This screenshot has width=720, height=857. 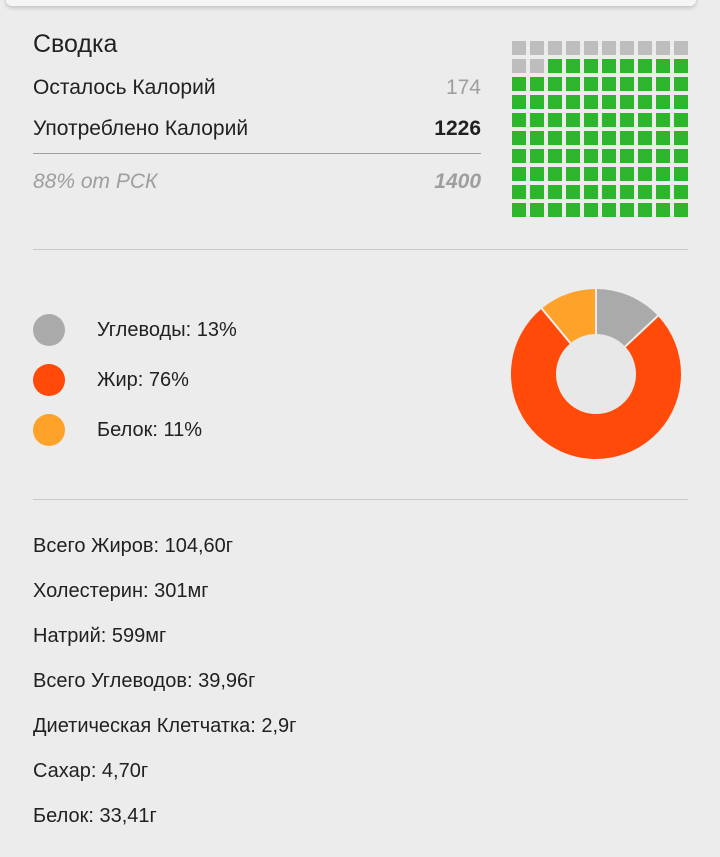 What do you see at coordinates (257, 182) in the screenshot?
I see `rdi-row: 88% от РСК 1400` at bounding box center [257, 182].